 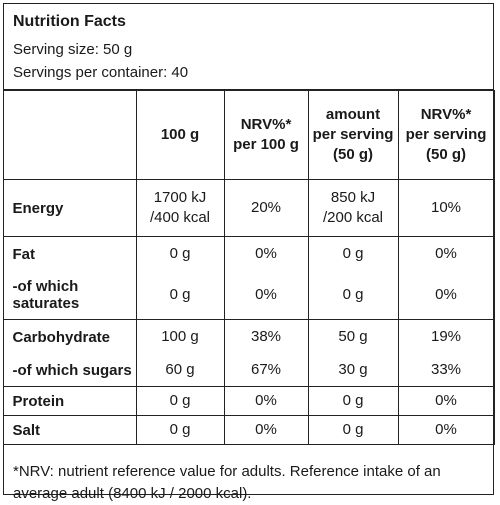 I want to click on label-title: Nutrition Facts, so click(x=69, y=21).